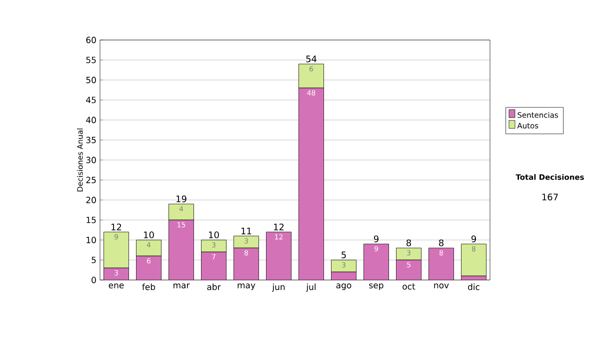  Describe the element at coordinates (278, 288) in the screenshot. I see `x-tick-label: jun` at that location.